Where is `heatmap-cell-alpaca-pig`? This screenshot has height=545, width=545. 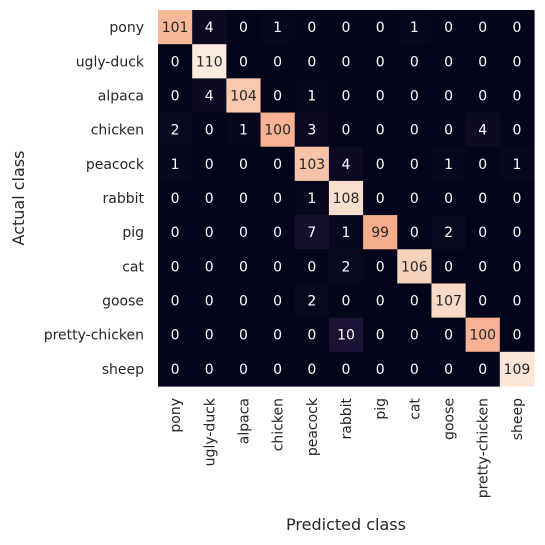 heatmap-cell-alpaca-pig is located at coordinates (380, 96).